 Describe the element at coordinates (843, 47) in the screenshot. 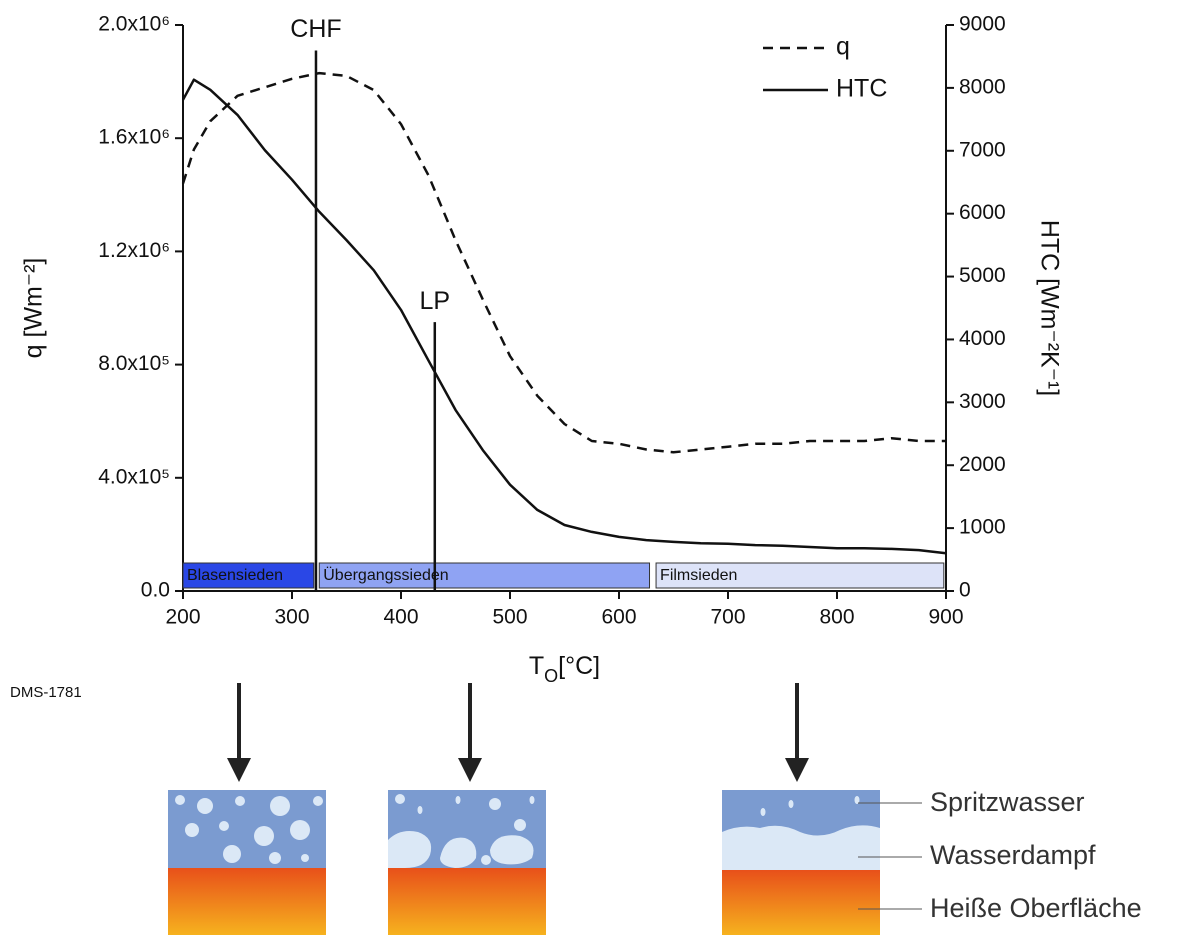

I see `legend-label: q` at that location.